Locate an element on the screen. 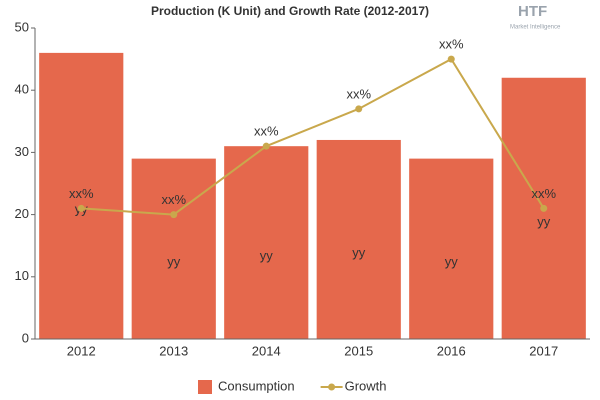  legend-label: Growth is located at coordinates (366, 385).